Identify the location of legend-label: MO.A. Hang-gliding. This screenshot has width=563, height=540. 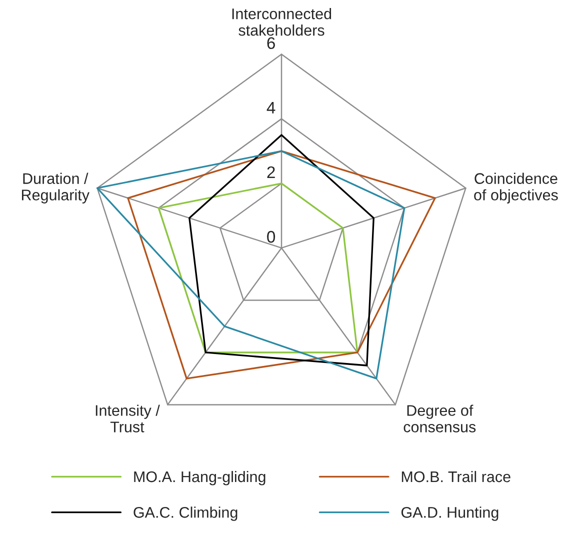
(200, 478).